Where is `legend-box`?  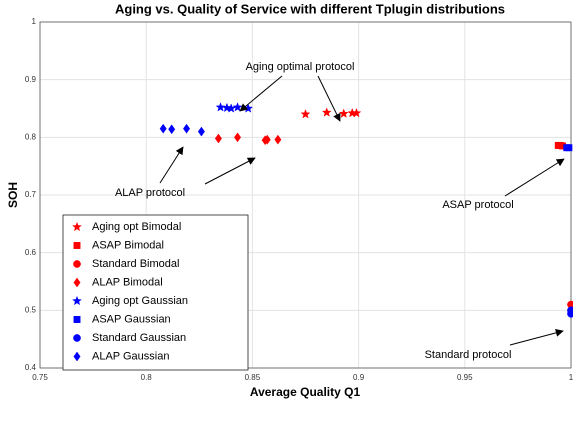 legend-box is located at coordinates (155, 292).